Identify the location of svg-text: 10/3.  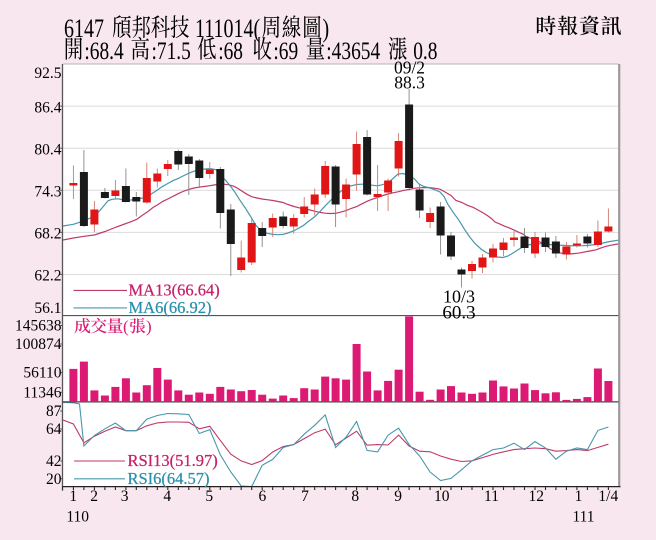
(459, 297).